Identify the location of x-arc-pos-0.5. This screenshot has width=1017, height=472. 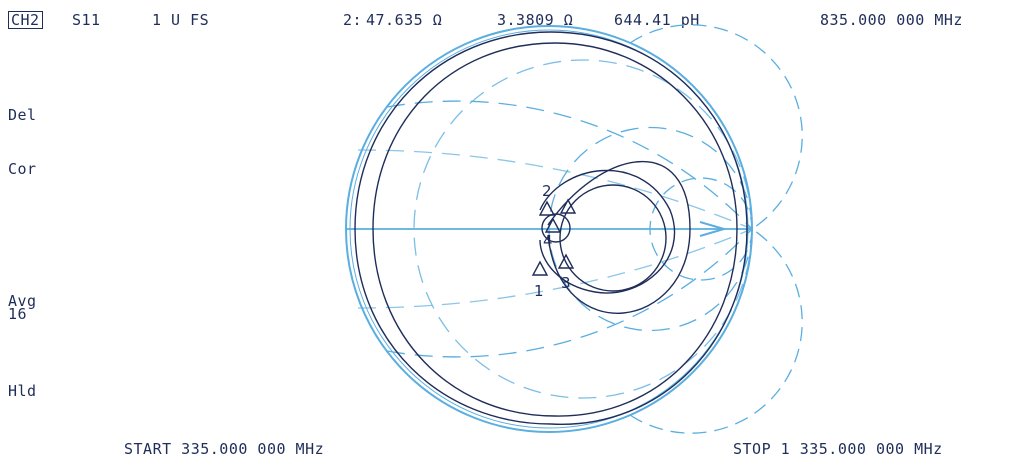
(569, 165).